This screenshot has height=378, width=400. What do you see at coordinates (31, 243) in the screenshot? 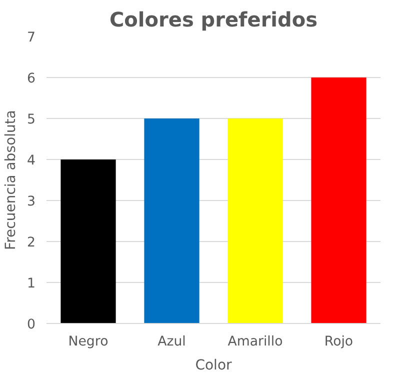
I see `y-tick-label: 2` at bounding box center [31, 243].